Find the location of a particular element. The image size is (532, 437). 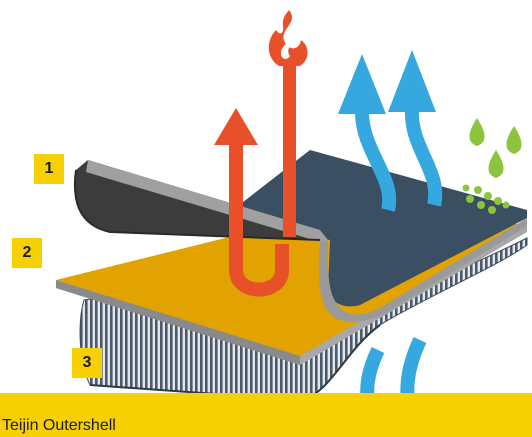

heat-arrow-down-icon is located at coordinates (251, 202).